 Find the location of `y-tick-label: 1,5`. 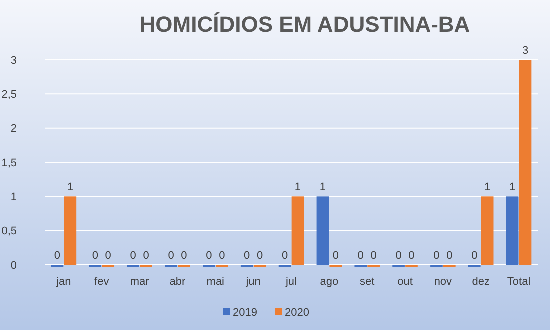

y-tick-label: 1,5 is located at coordinates (9, 163).